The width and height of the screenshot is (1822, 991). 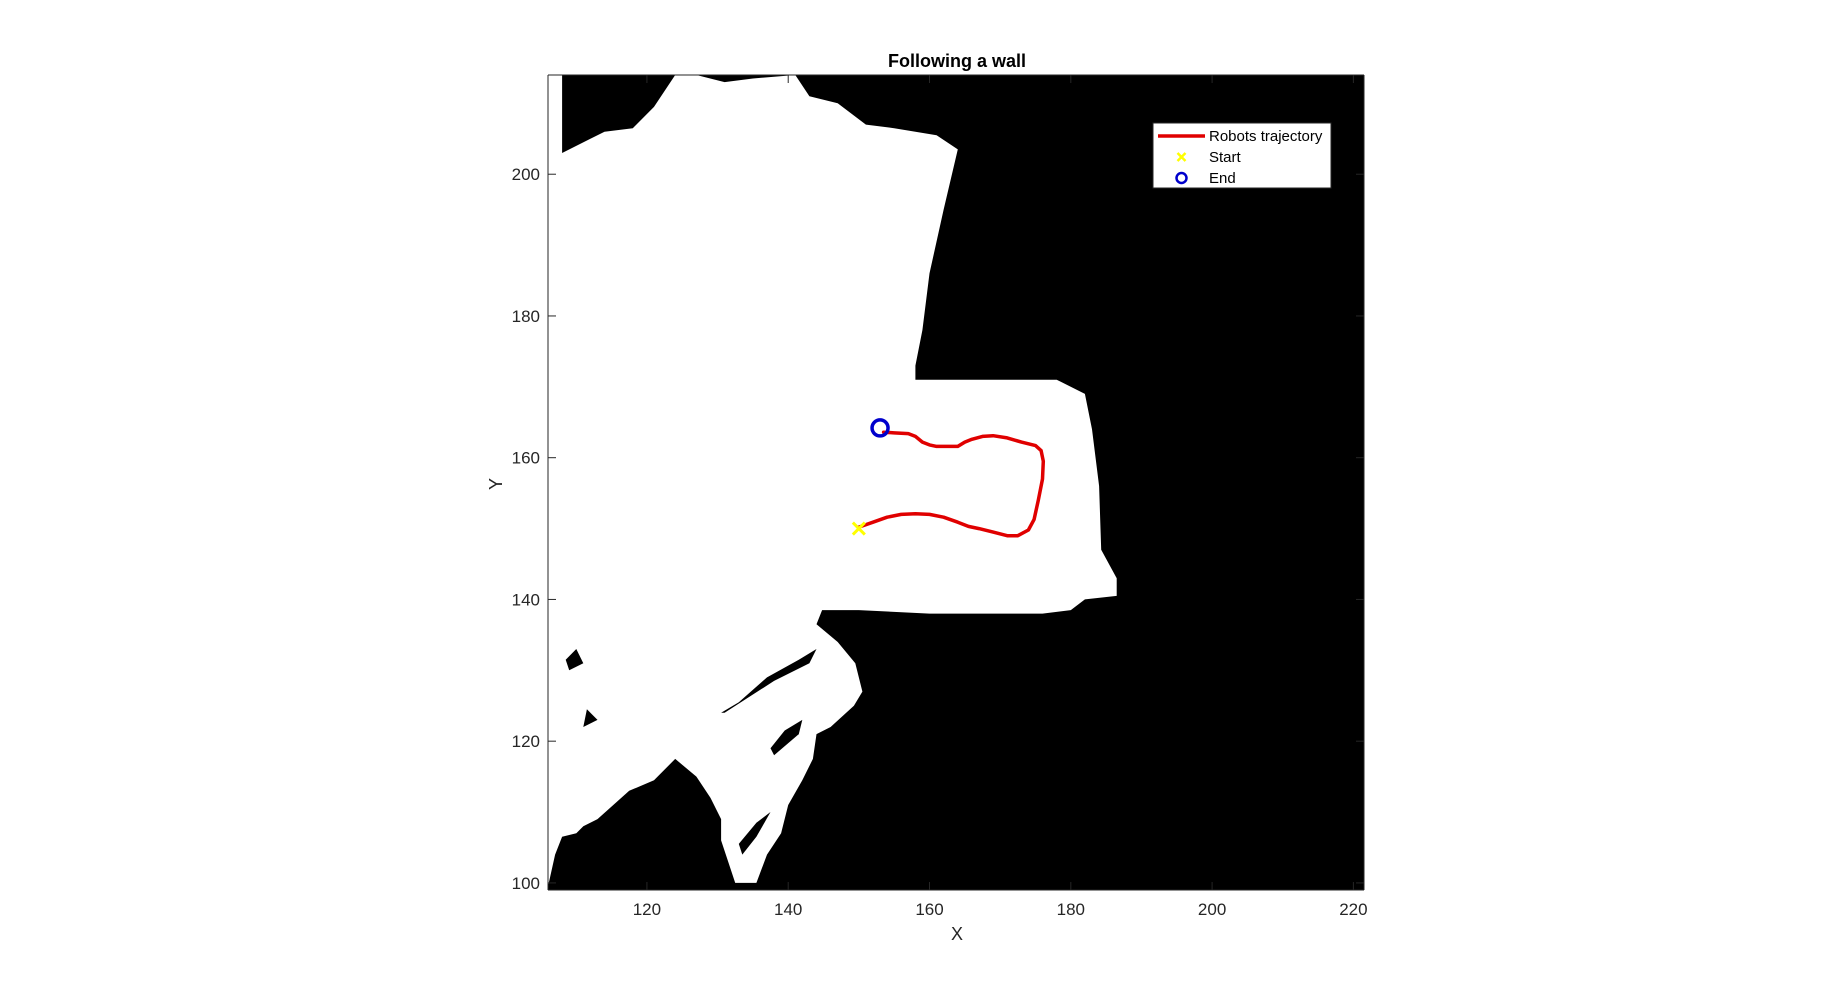 What do you see at coordinates (526, 741) in the screenshot?
I see `y-tick-label-120: 120` at bounding box center [526, 741].